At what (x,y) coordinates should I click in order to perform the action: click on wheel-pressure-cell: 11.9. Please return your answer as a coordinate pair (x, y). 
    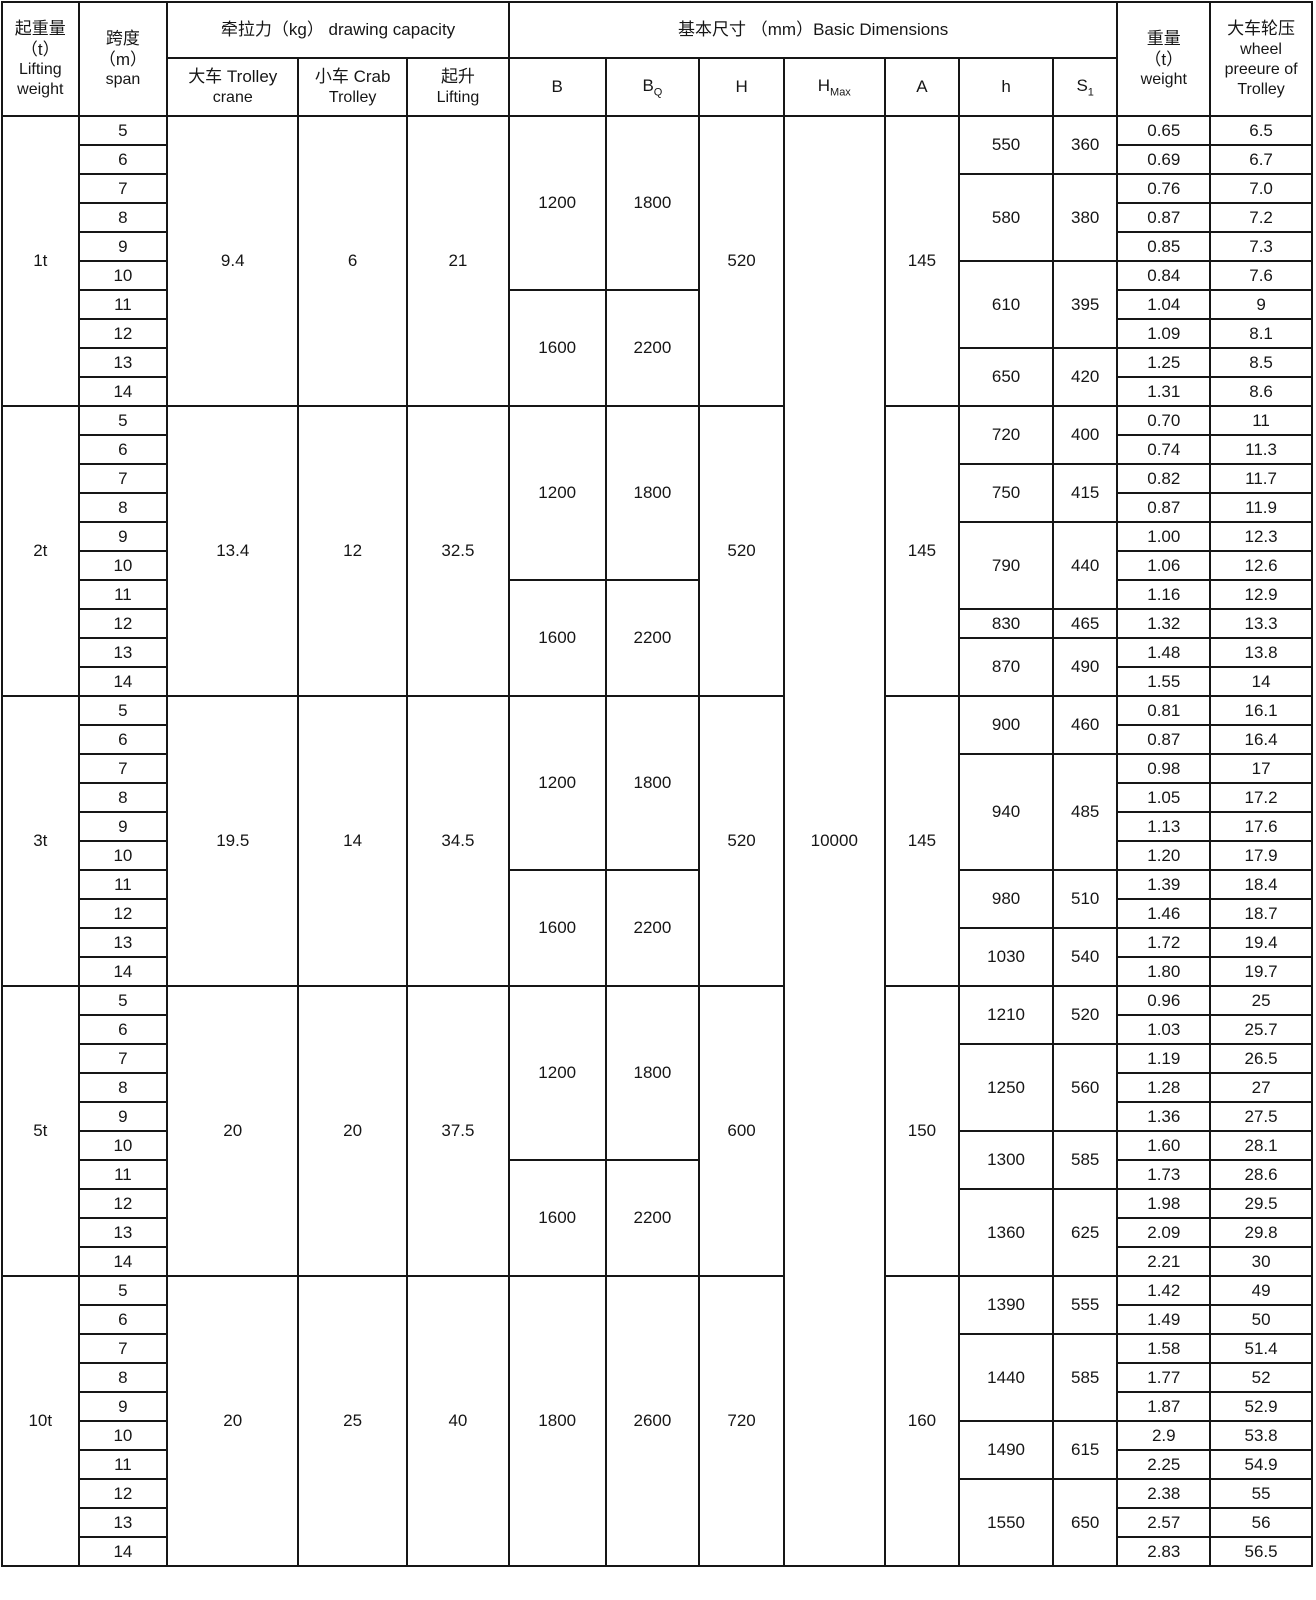
    Looking at the image, I should click on (1261, 507).